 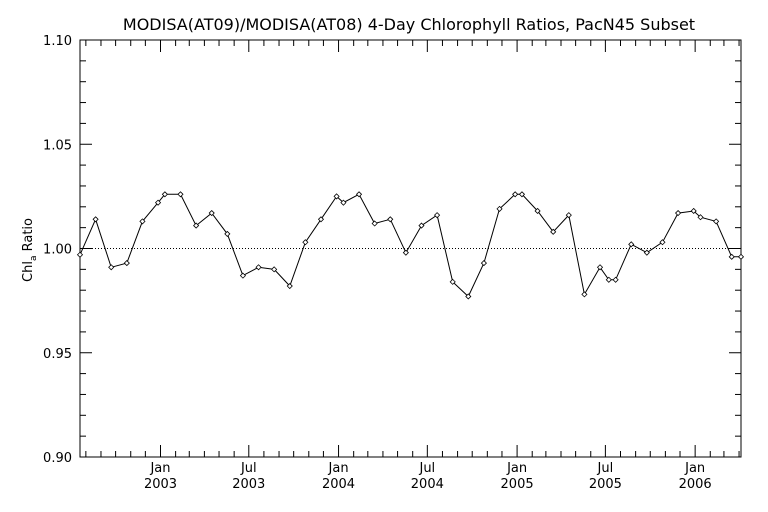 What do you see at coordinates (34, 259) in the screenshot?
I see `y-axis-label-subscript: a` at bounding box center [34, 259].